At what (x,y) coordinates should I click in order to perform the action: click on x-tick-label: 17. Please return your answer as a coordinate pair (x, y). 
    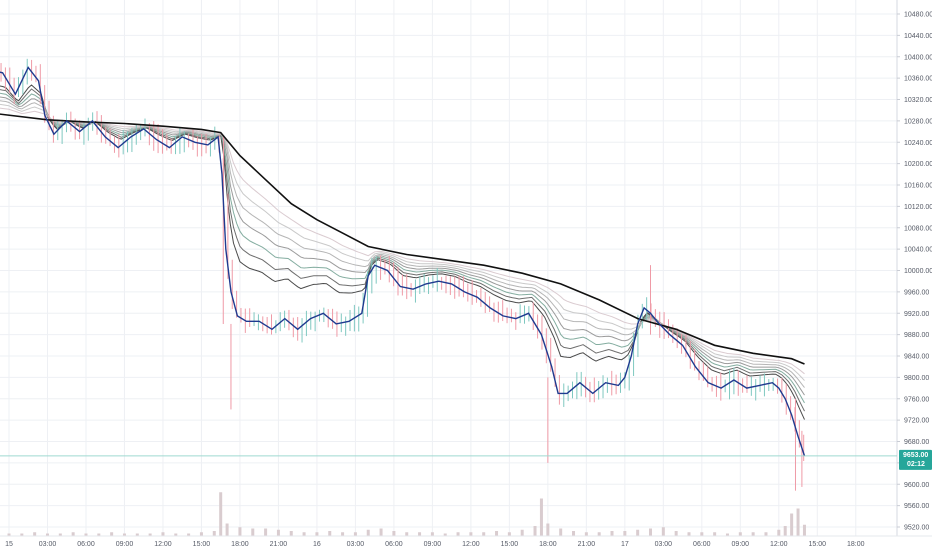
    Looking at the image, I should click on (625, 544).